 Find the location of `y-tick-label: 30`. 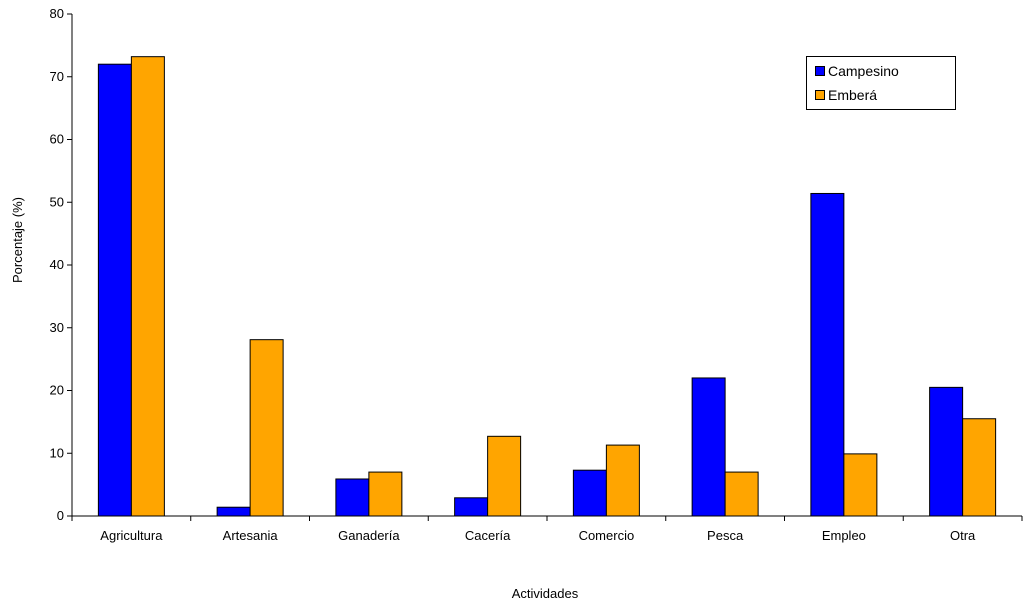

y-tick-label: 30 is located at coordinates (57, 327).